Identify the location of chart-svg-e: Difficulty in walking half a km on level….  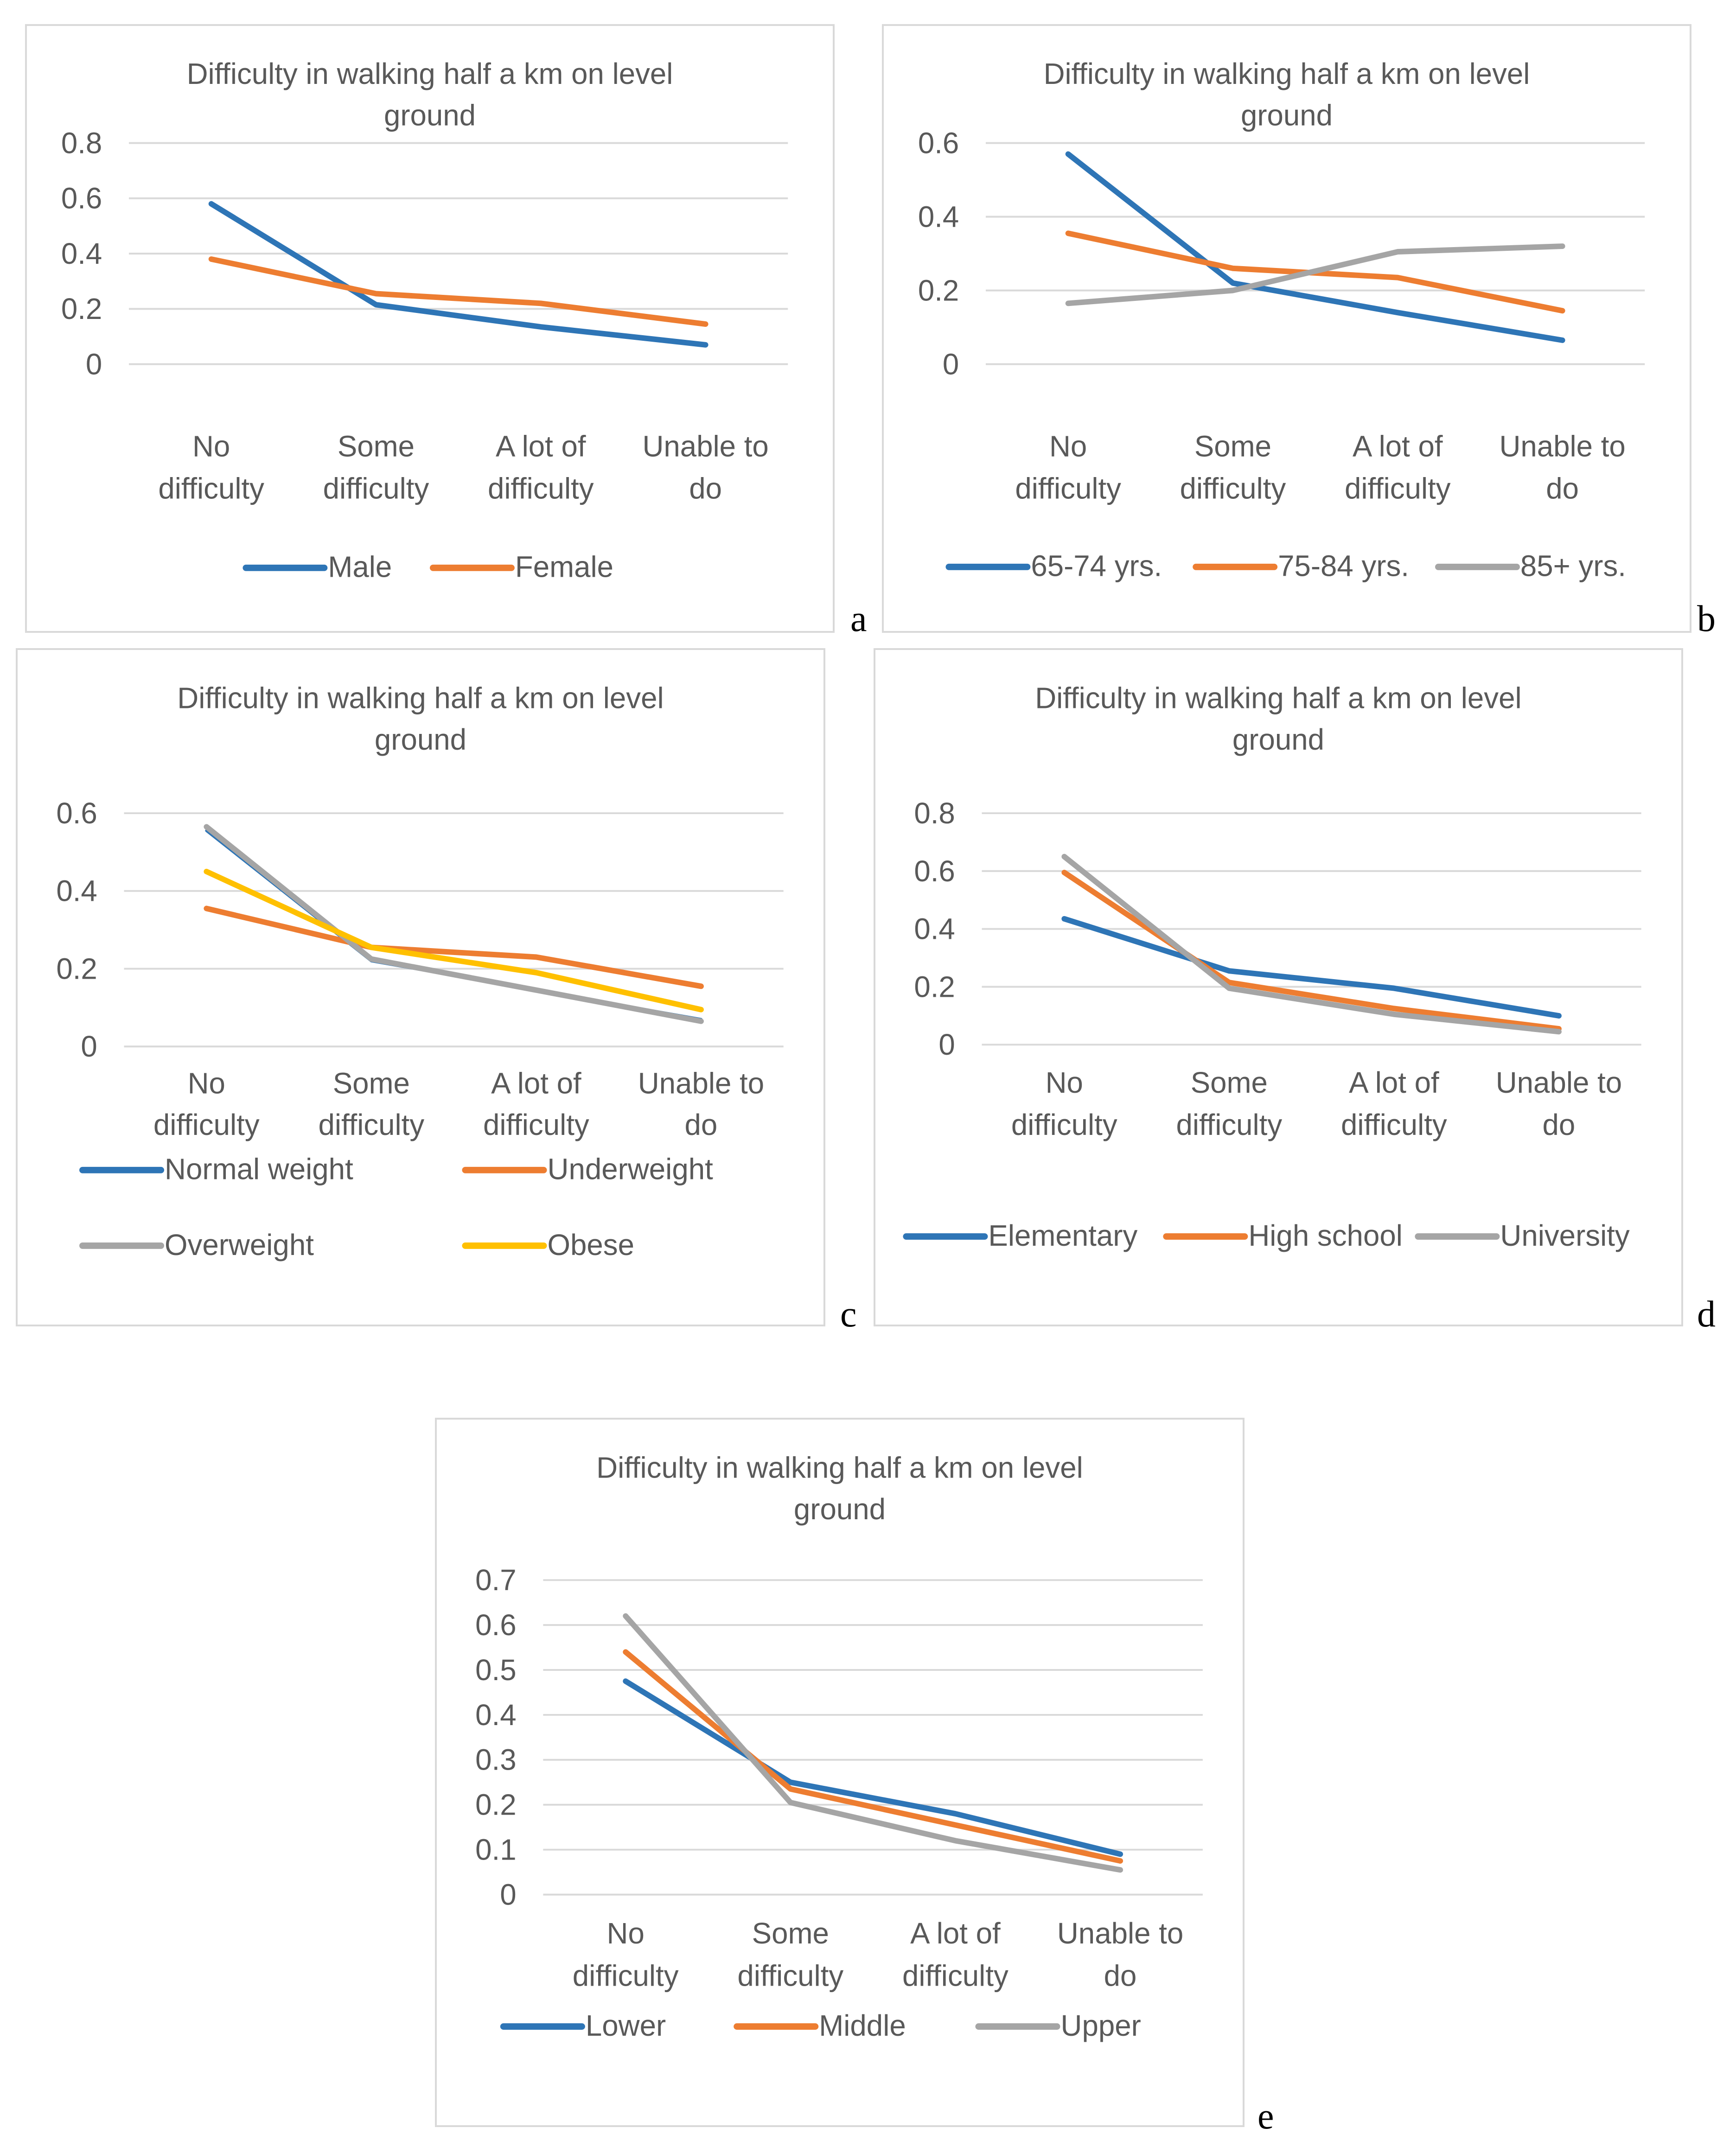
(839, 1746).